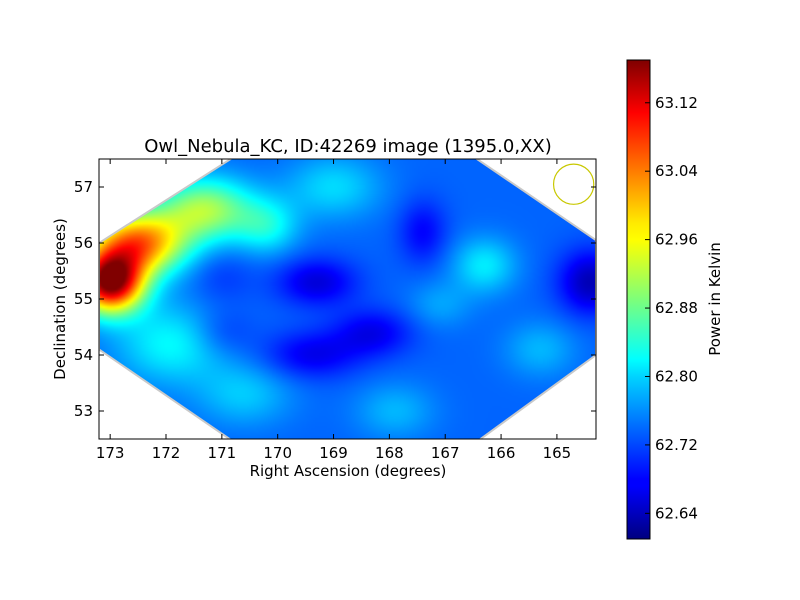  What do you see at coordinates (83, 187) in the screenshot?
I see `y-tick-label: 57` at bounding box center [83, 187].